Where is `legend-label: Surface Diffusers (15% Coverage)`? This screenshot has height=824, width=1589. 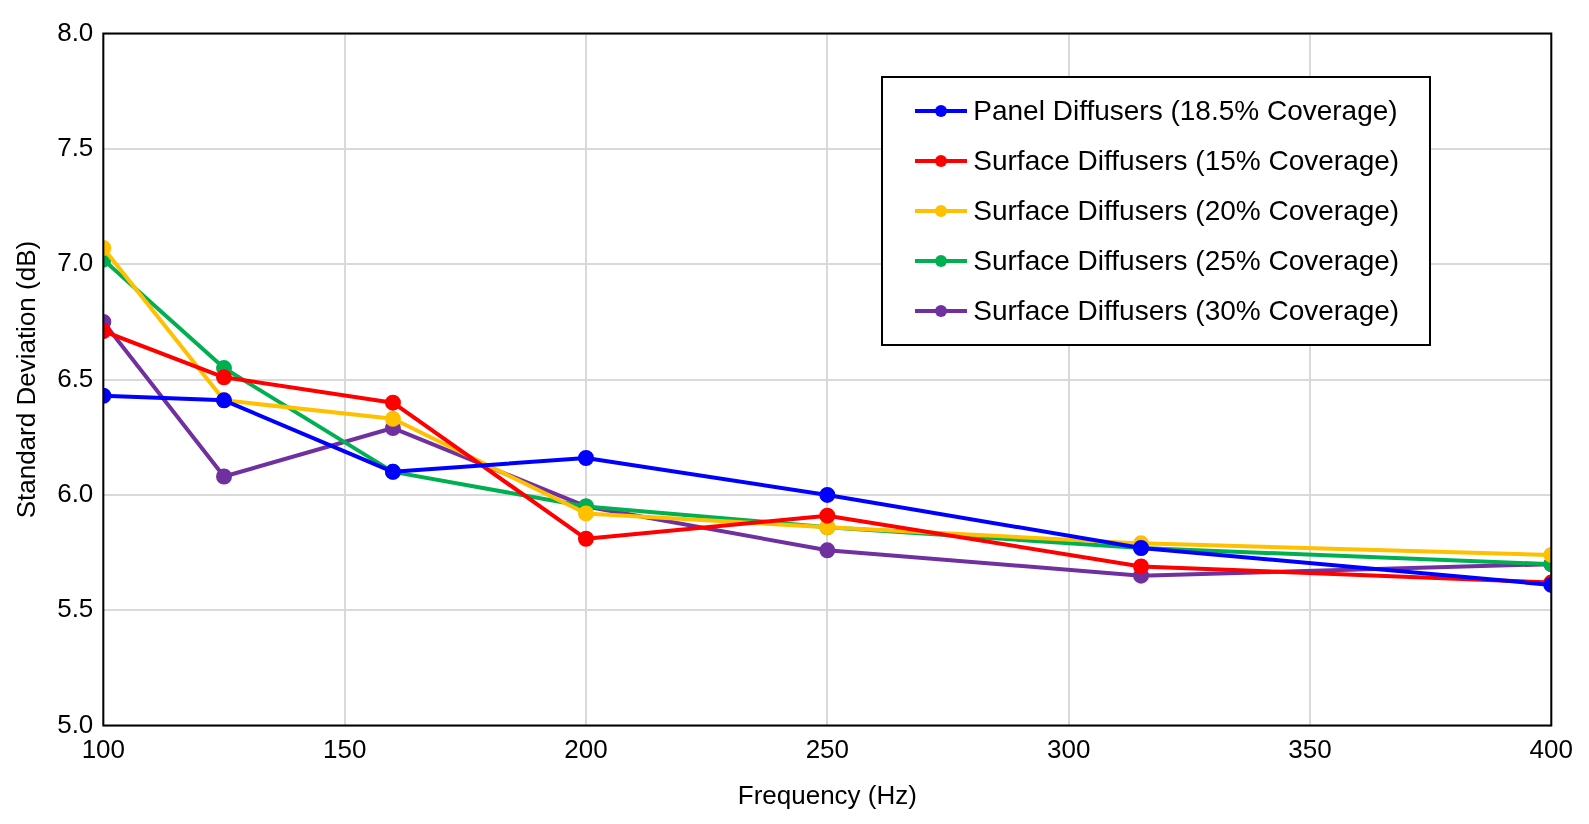
legend-label: Surface Diffusers (15% Coverage) is located at coordinates (1186, 160).